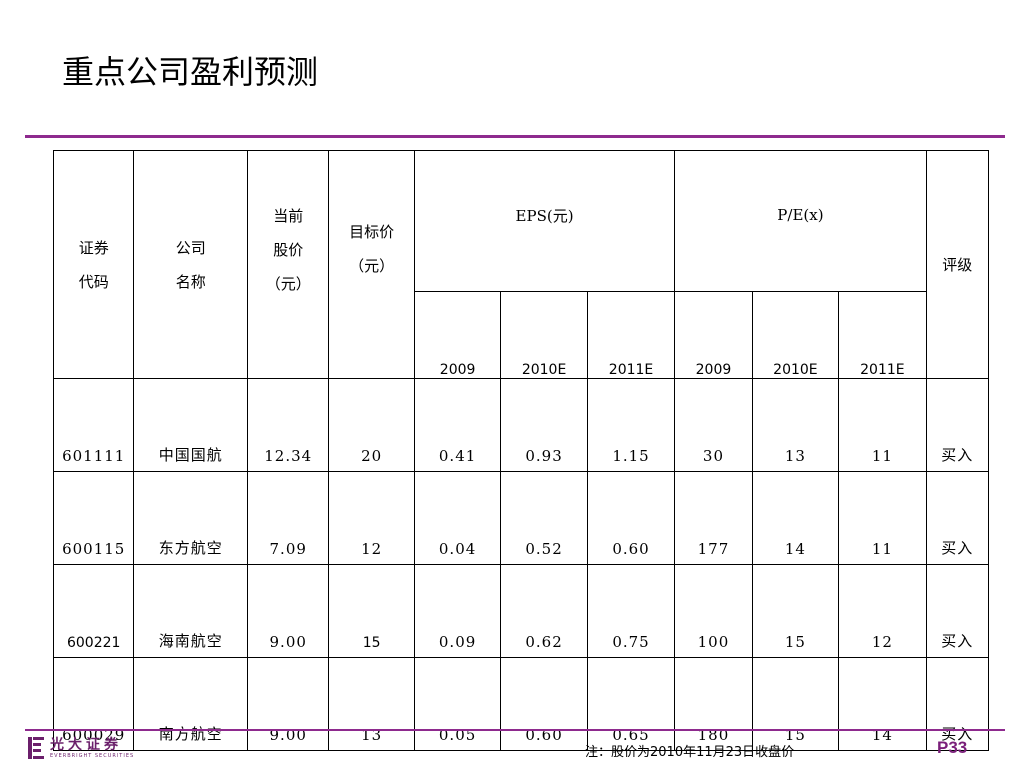 This screenshot has width=1024, height=768. What do you see at coordinates (515, 136) in the screenshot?
I see `top-divider` at bounding box center [515, 136].